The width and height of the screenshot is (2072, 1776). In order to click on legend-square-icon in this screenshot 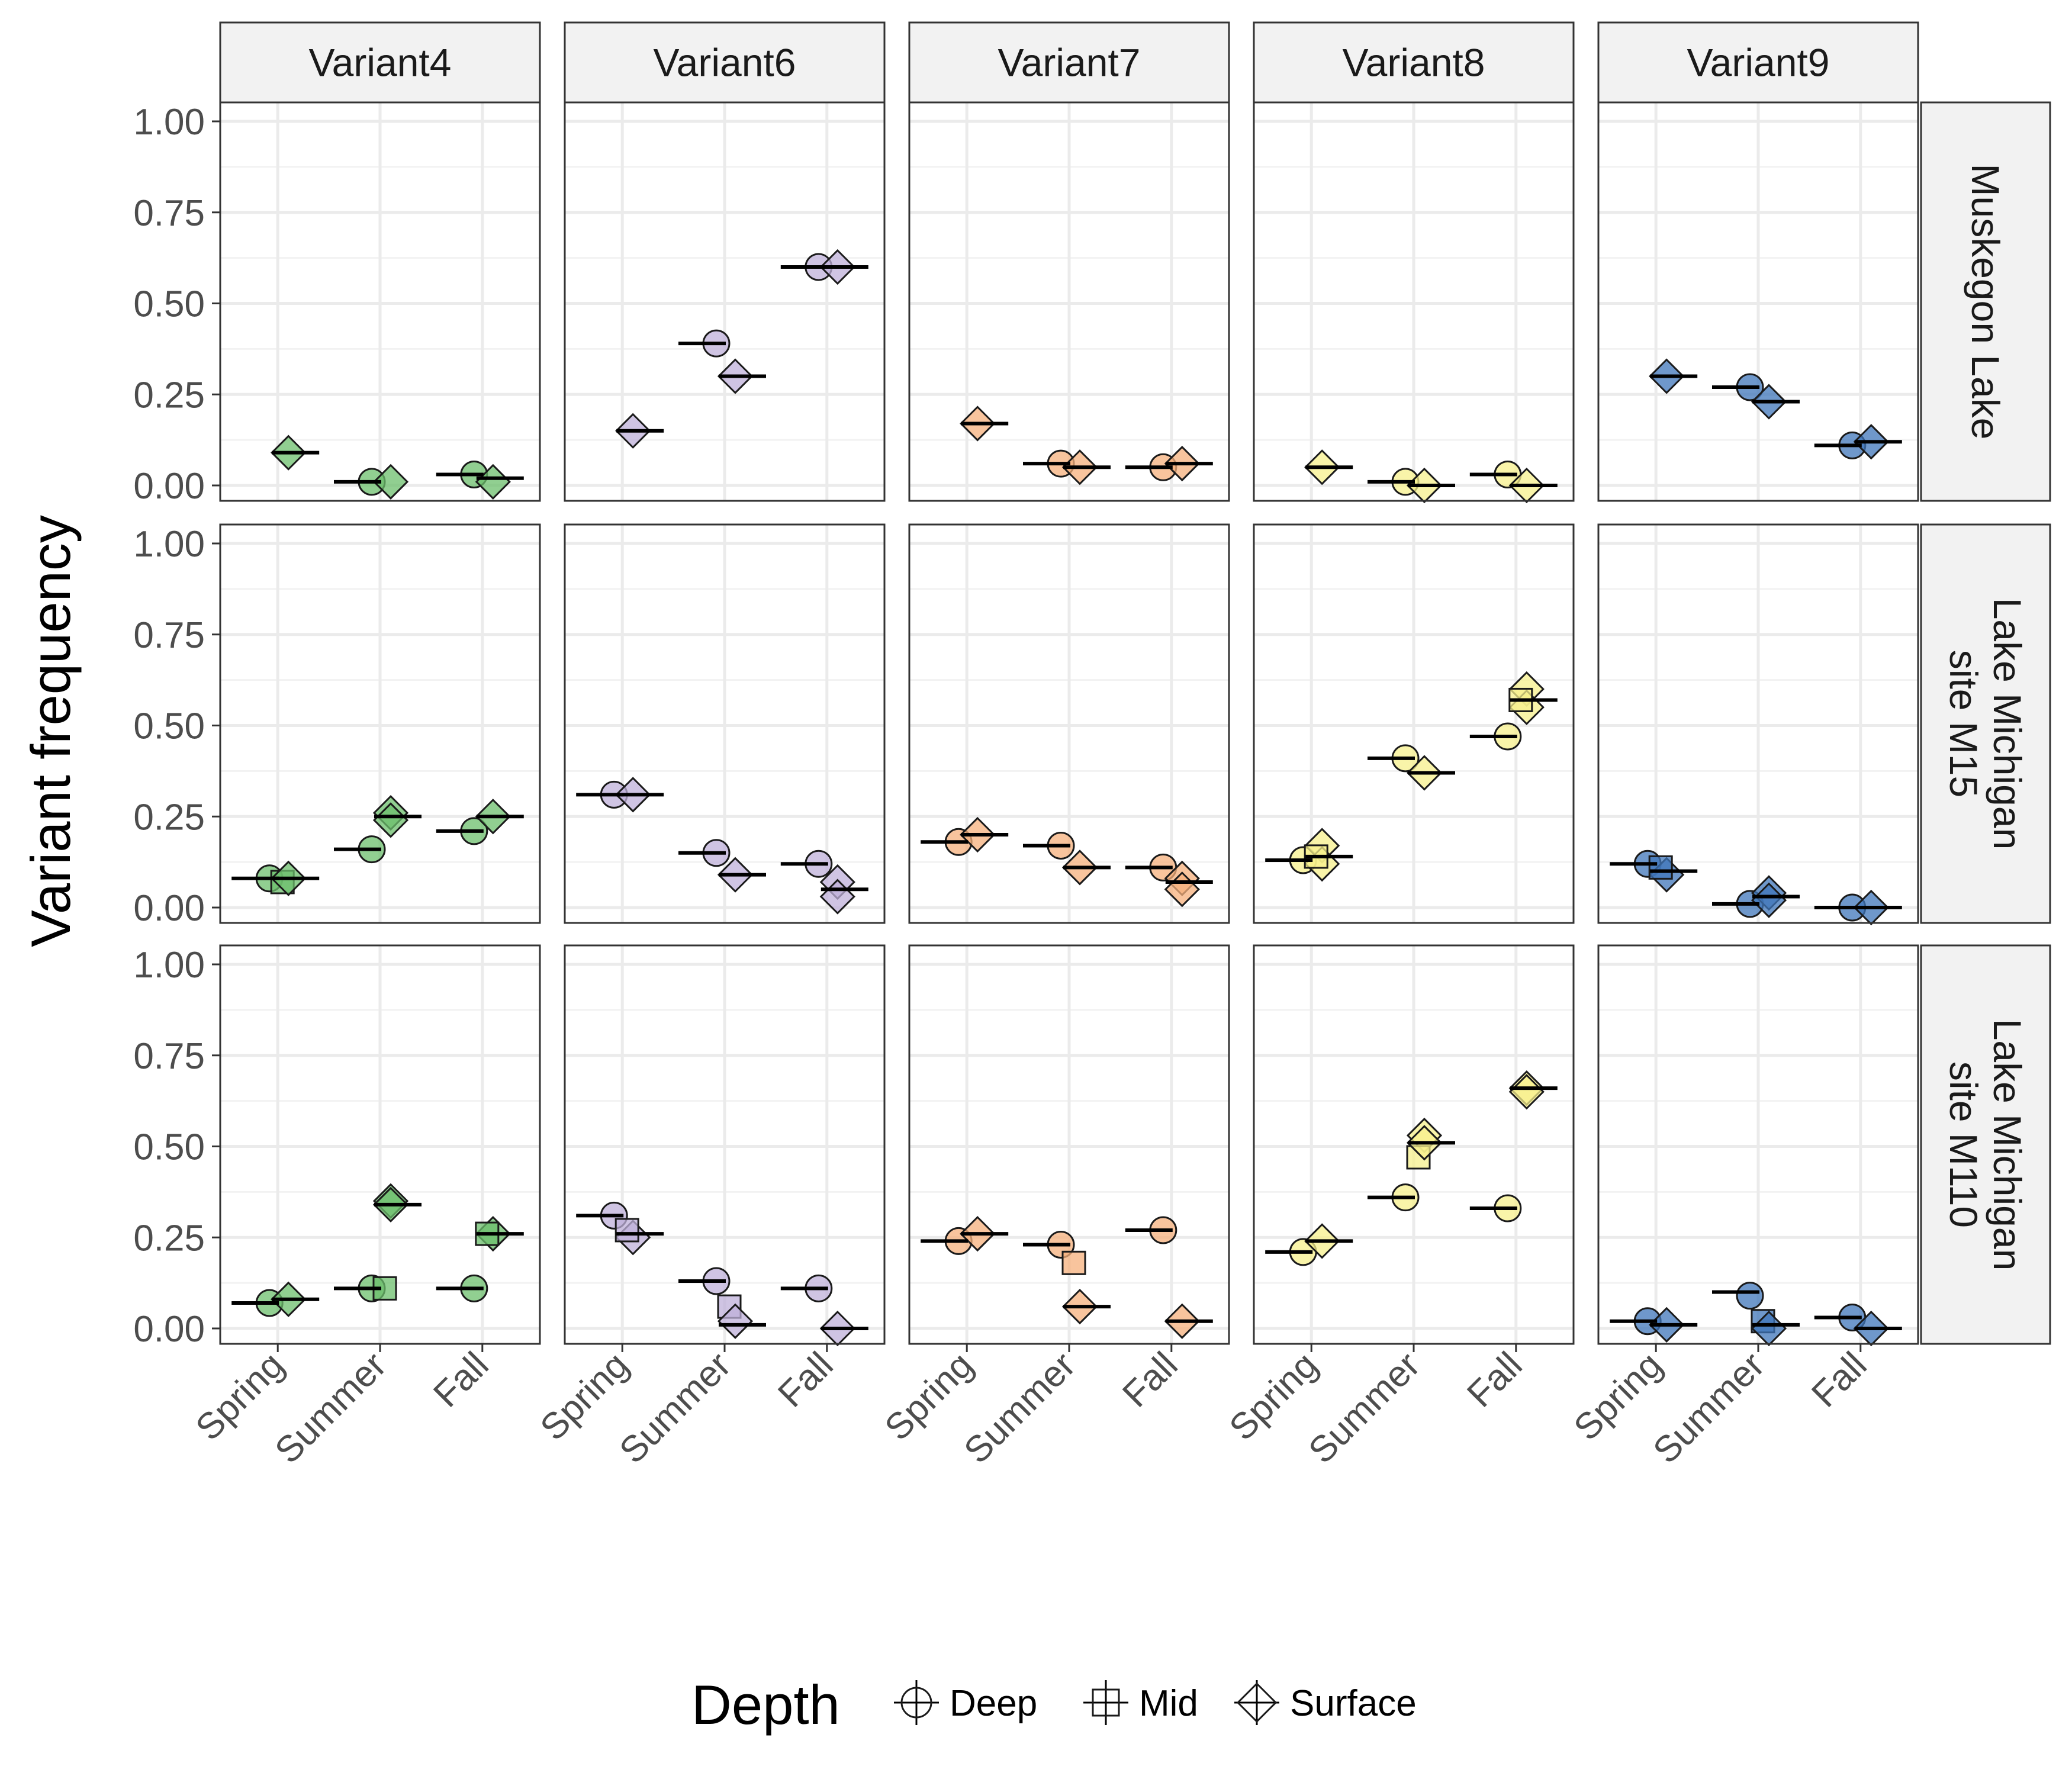, I will do `click(1106, 1702)`.